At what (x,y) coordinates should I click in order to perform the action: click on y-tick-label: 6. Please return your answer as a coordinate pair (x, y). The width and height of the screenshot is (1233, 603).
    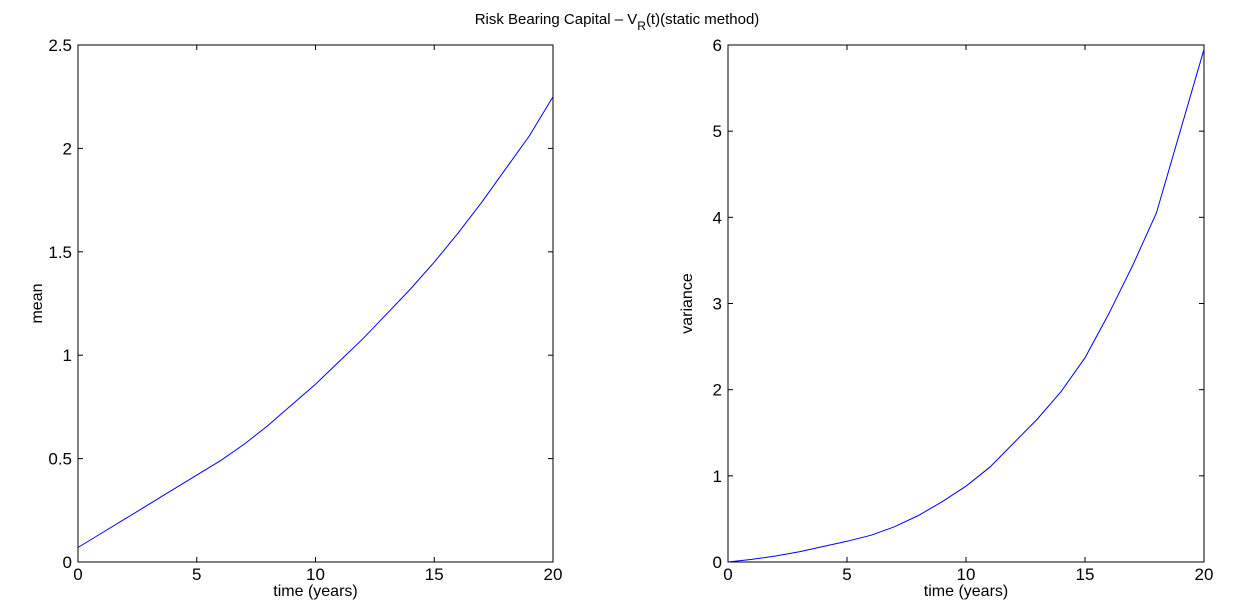
    Looking at the image, I should click on (717, 45).